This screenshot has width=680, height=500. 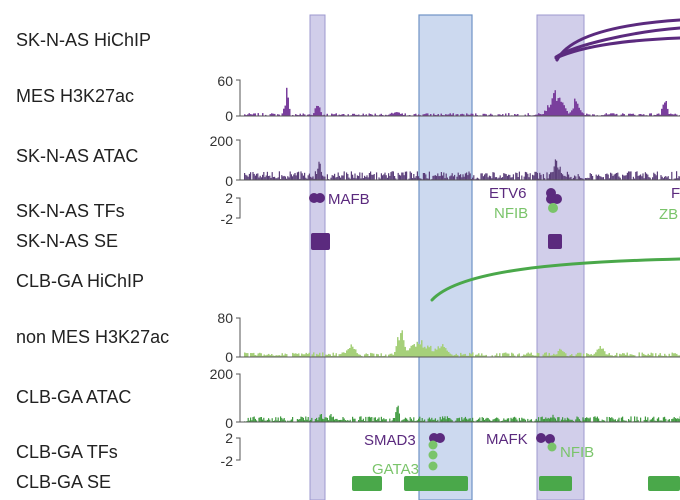 I want to click on track-label-clbga-tfs: CLB-GA TFs, so click(x=67, y=452).